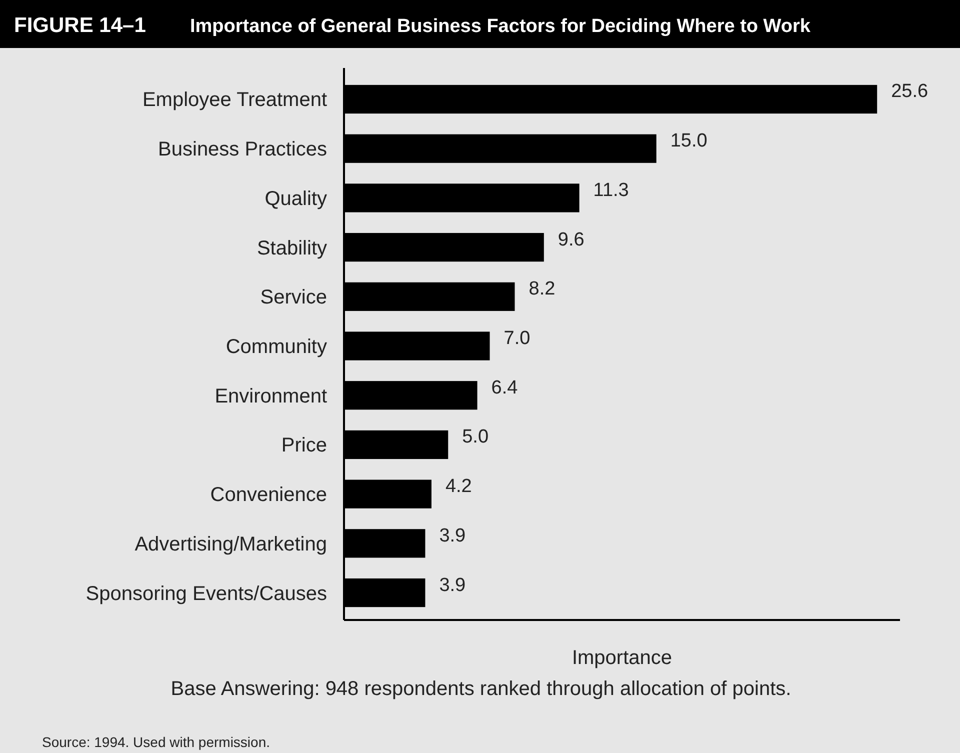 The height and width of the screenshot is (753, 960). What do you see at coordinates (542, 289) in the screenshot?
I see `data-label: 8.2` at bounding box center [542, 289].